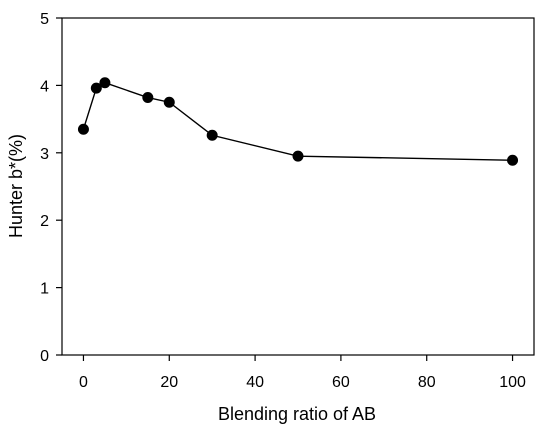 The width and height of the screenshot is (560, 430). Describe the element at coordinates (44, 221) in the screenshot. I see `y-tick-label: 2` at that location.